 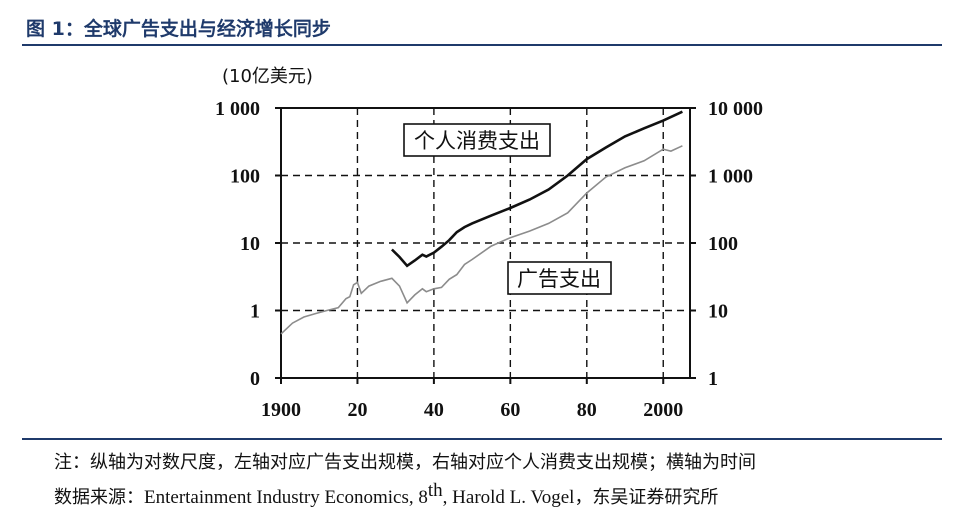 What do you see at coordinates (646, 497) in the screenshot?
I see `source-institution: ，东吴证券研究所` at bounding box center [646, 497].